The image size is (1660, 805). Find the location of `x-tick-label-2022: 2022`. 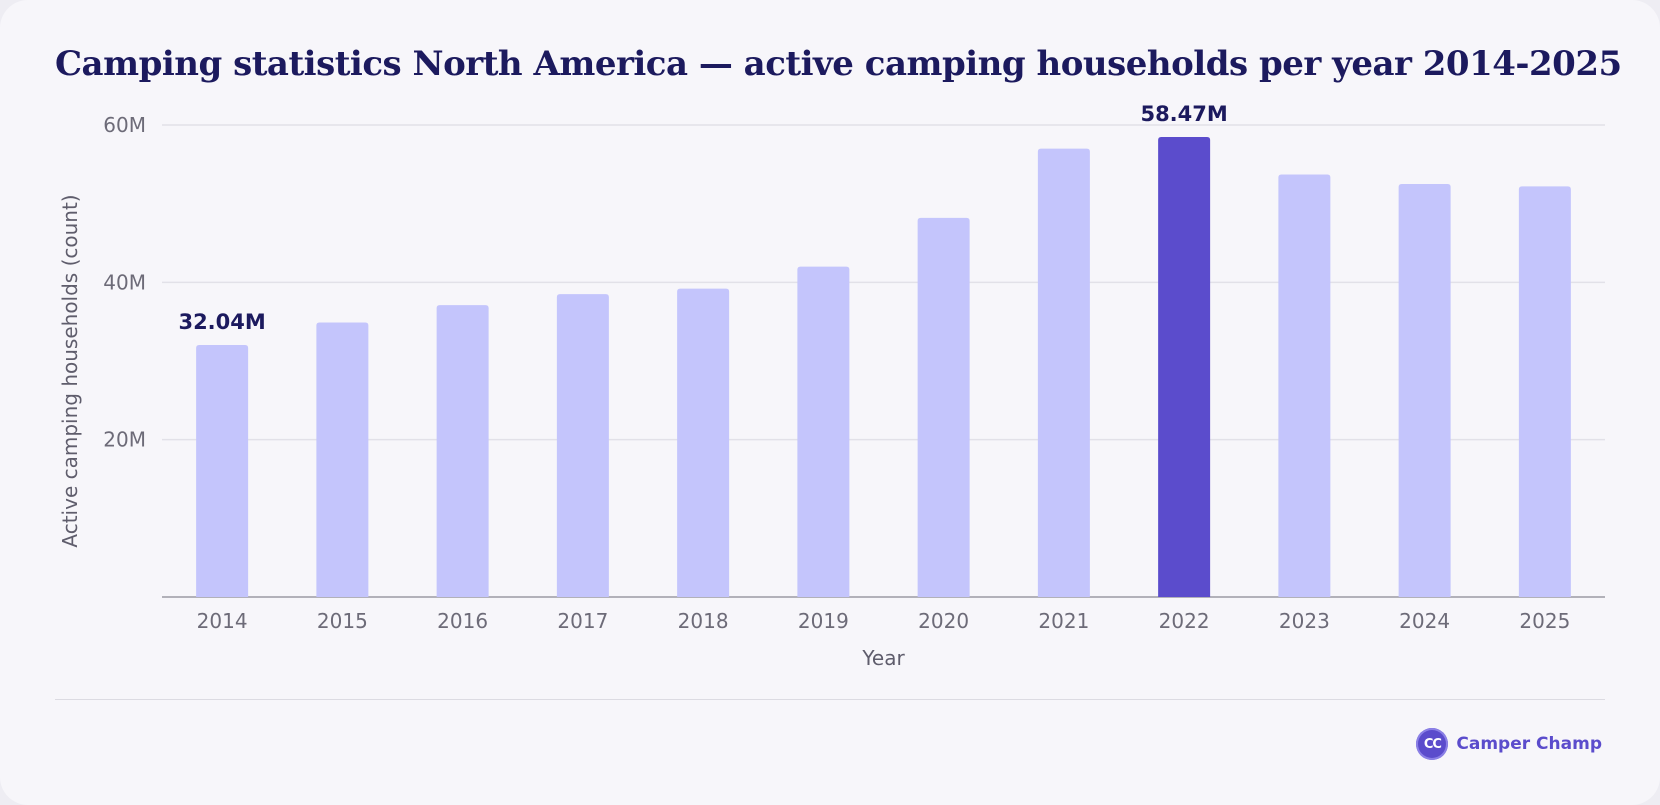

x-tick-label-2022: 2022 is located at coordinates (1184, 621).